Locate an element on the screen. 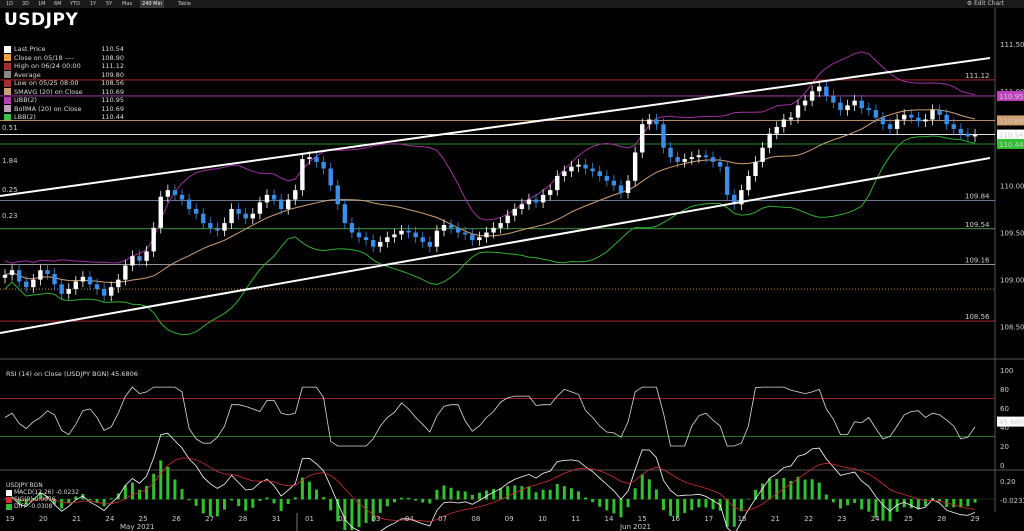  macd-signal-line is located at coordinates (490, 490).